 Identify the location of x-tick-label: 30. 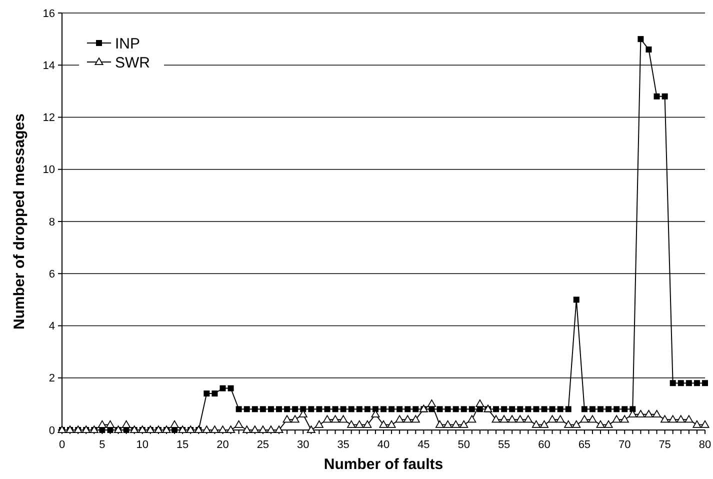
(303, 445).